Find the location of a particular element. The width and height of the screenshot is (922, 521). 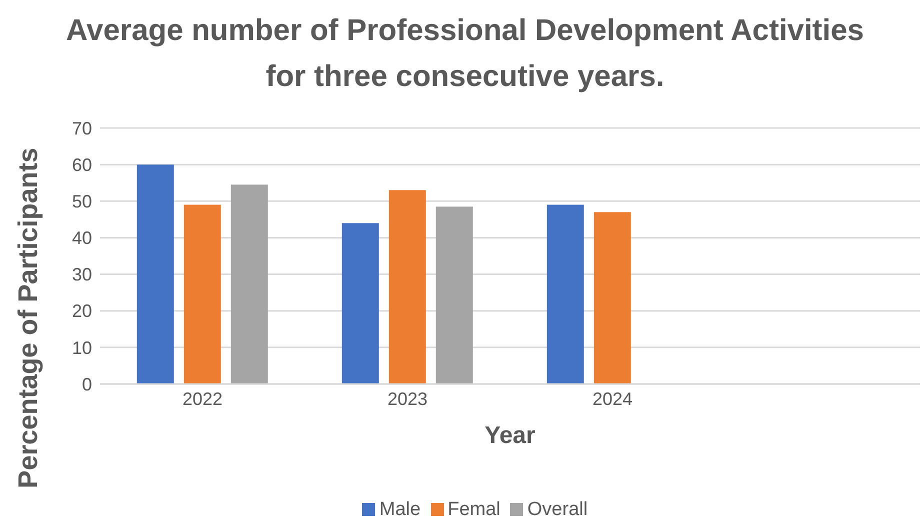

legend-label: Male is located at coordinates (400, 509).